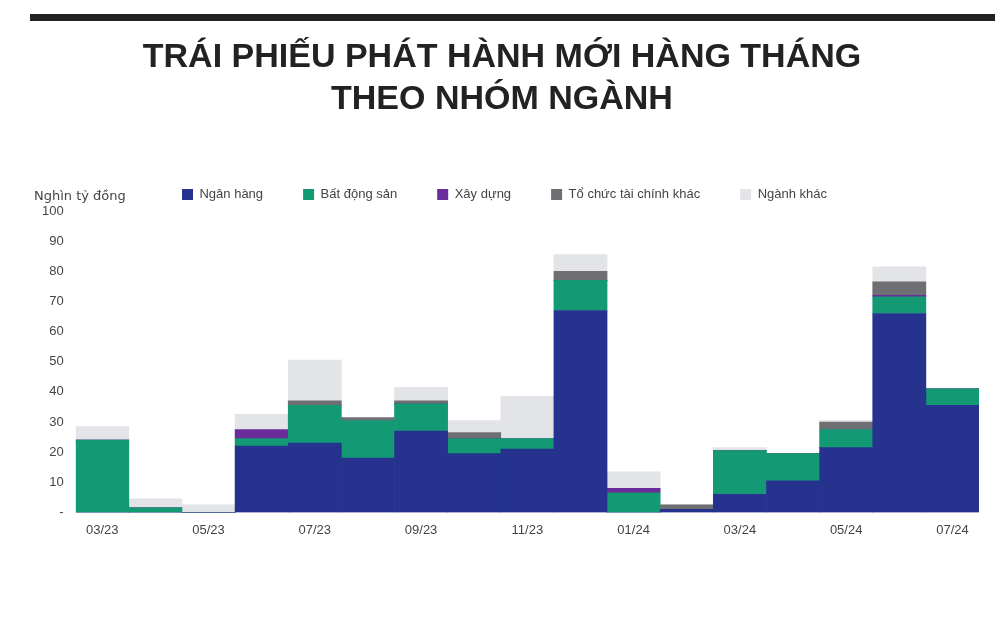 Image resolution: width=1004 pixels, height=617 pixels. What do you see at coordinates (56, 240) in the screenshot?
I see `y-tick-label: 90` at bounding box center [56, 240].